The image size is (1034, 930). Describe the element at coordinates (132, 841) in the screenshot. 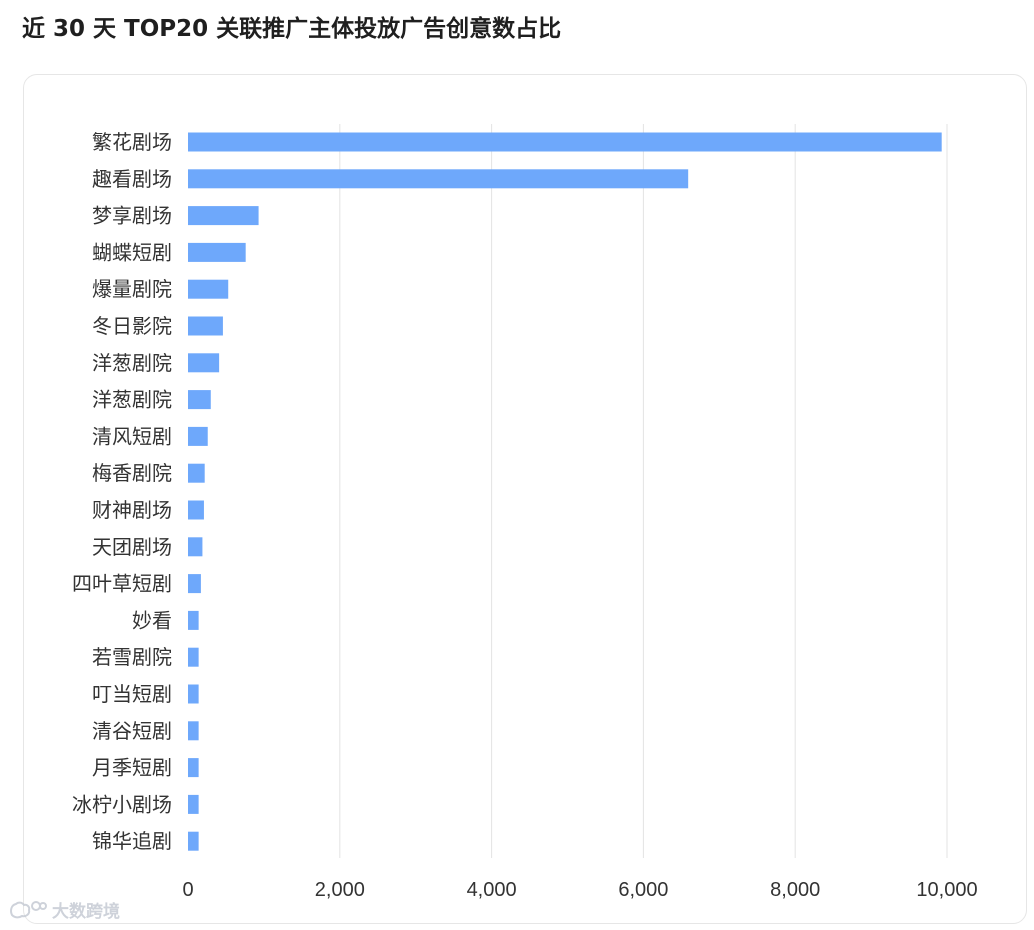

I see `category-label: 锦华追剧` at that location.